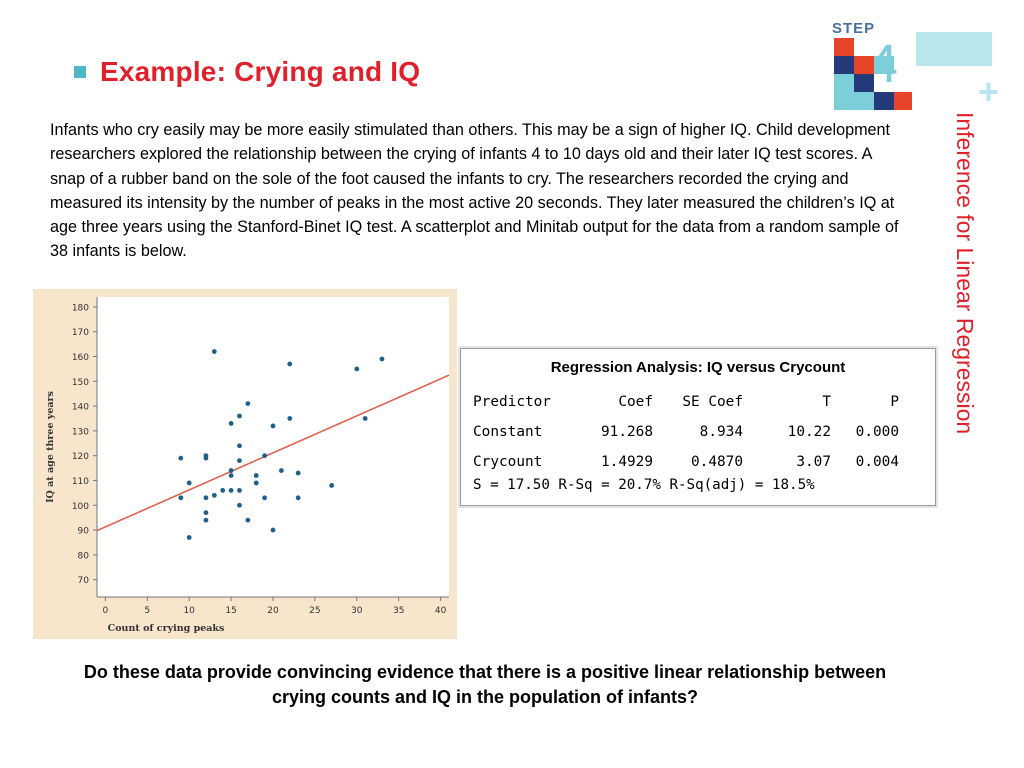 This screenshot has height=768, width=1024. What do you see at coordinates (853, 28) in the screenshot?
I see `logo-step-text: STEP` at bounding box center [853, 28].